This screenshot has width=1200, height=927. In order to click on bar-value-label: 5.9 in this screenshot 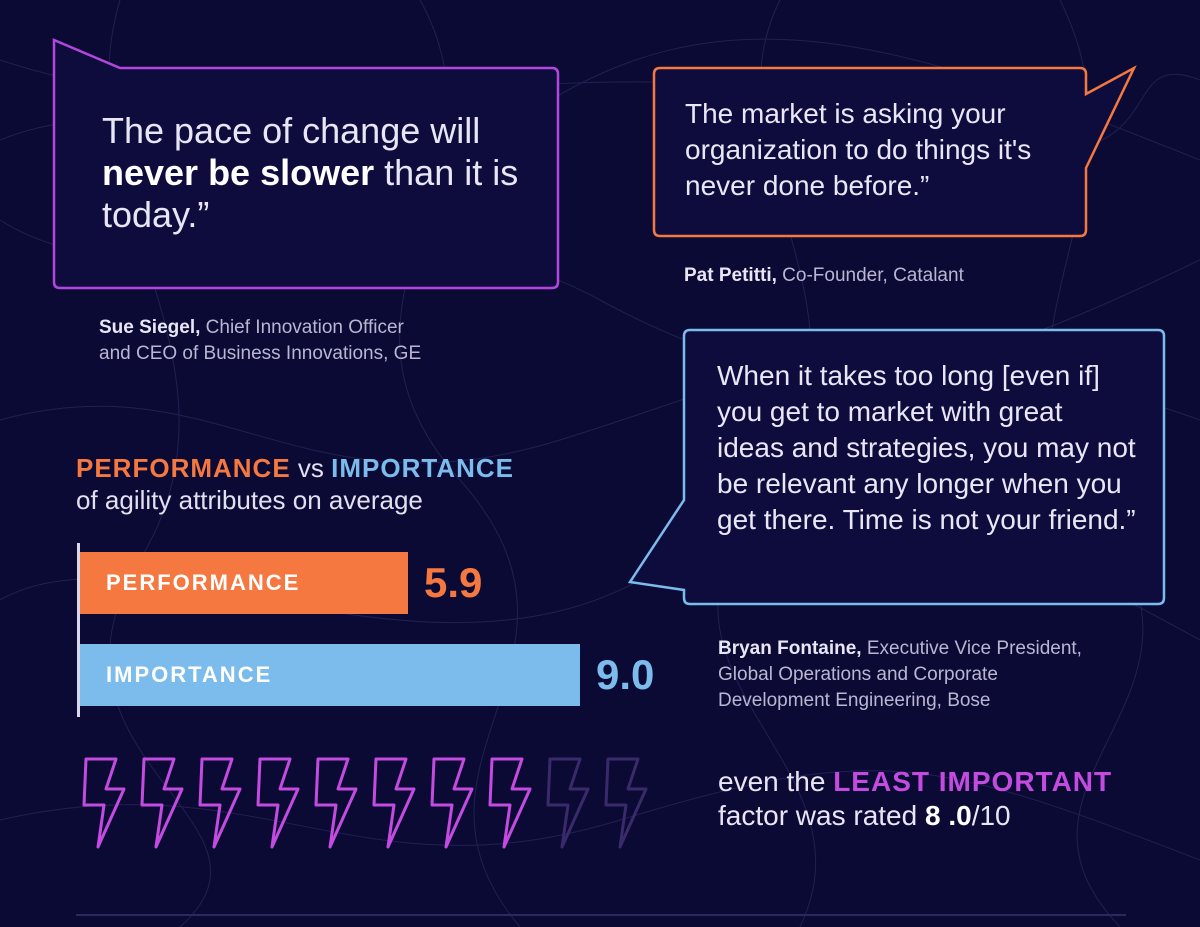, I will do `click(453, 582)`.